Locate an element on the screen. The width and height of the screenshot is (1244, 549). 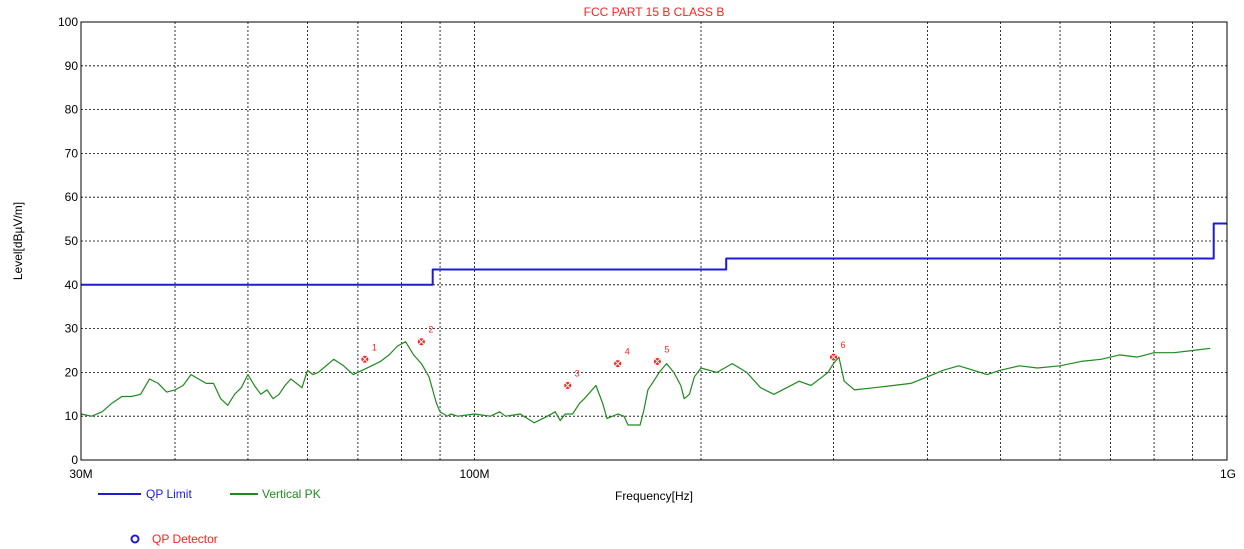
peak-marker: 3 is located at coordinates (572, 379).